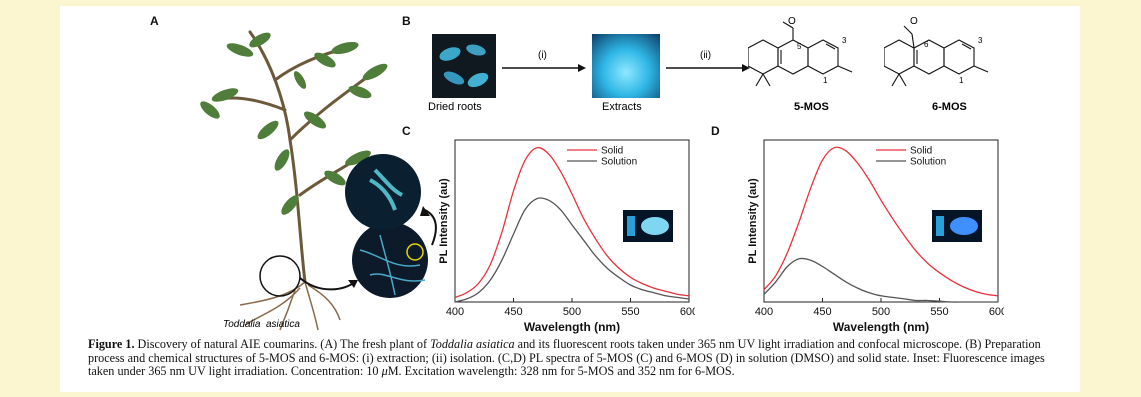  What do you see at coordinates (706, 55) in the screenshot?
I see `step-2-label: (ii)` at bounding box center [706, 55].